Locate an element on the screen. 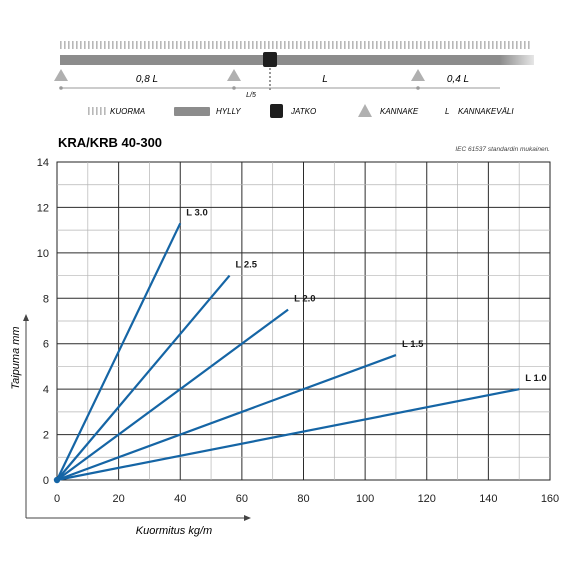 The height and width of the screenshot is (570, 570). y-tick-label: 14 is located at coordinates (43, 163).